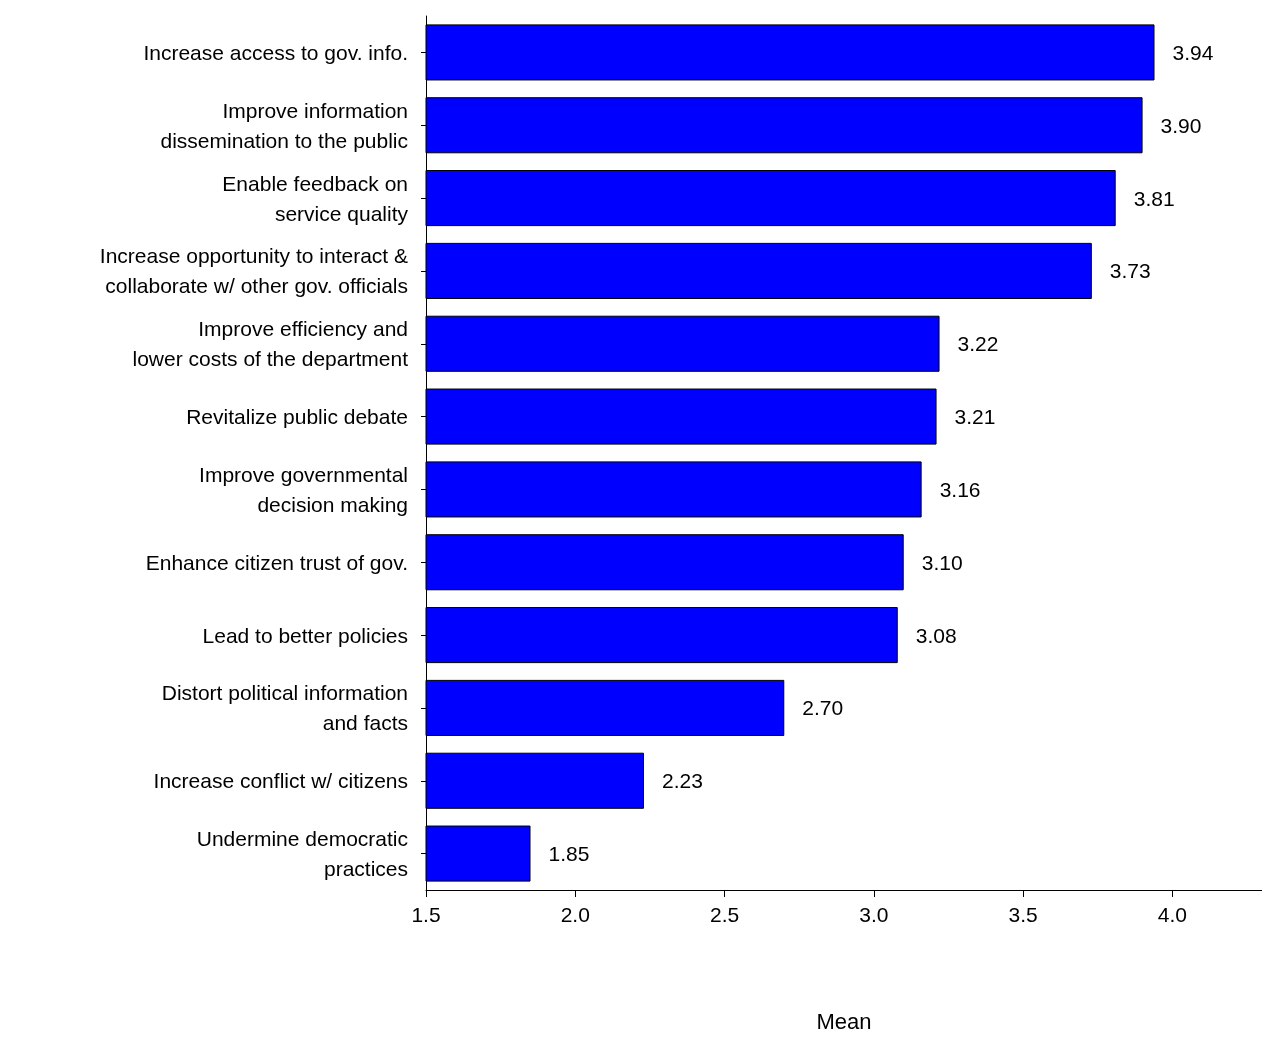 The height and width of the screenshot is (1045, 1270). I want to click on data-label: 3.08, so click(936, 635).